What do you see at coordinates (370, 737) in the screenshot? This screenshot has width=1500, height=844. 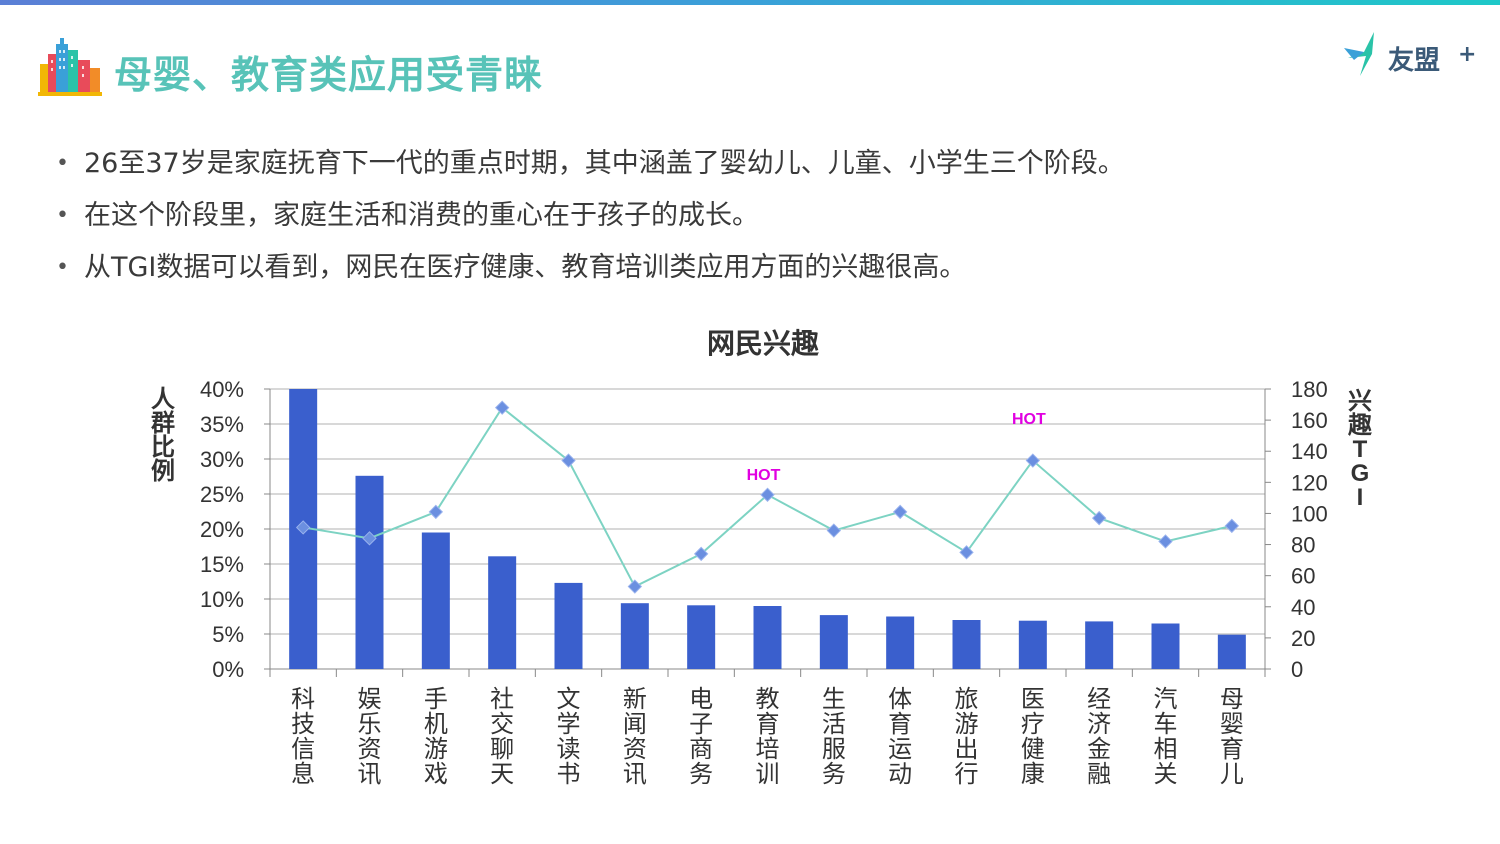 I see `x-tick-label: 娱乐资讯` at bounding box center [370, 737].